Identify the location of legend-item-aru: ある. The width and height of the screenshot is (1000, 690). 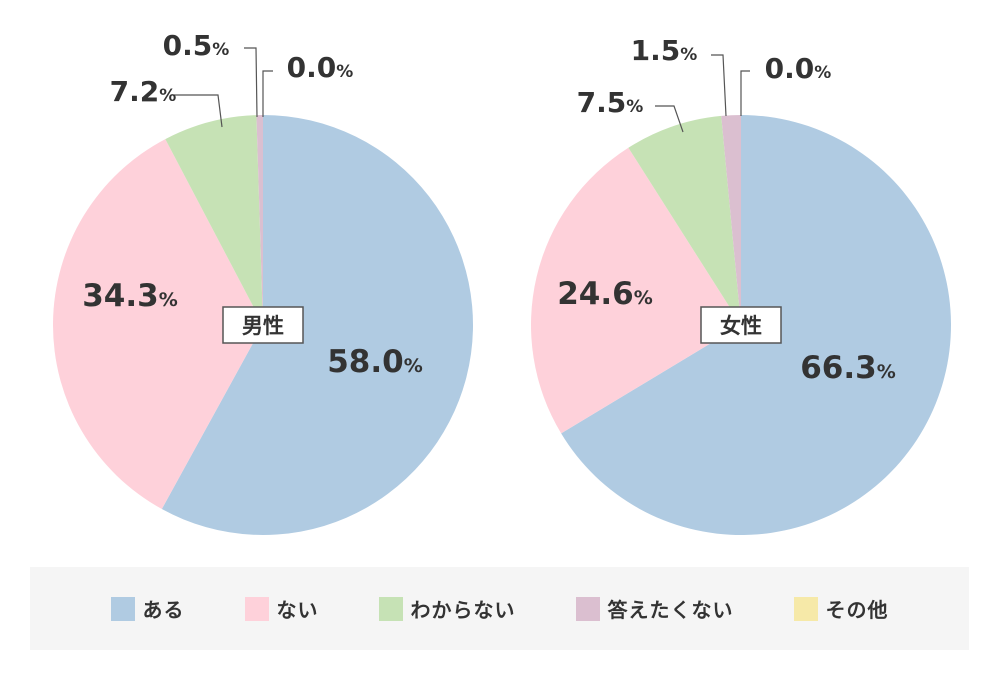
(147, 608).